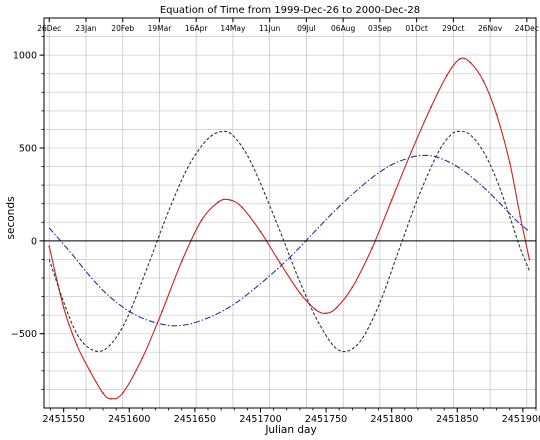 The width and height of the screenshot is (540, 440). I want to click on top-date-label: 24Dec, so click(527, 28).